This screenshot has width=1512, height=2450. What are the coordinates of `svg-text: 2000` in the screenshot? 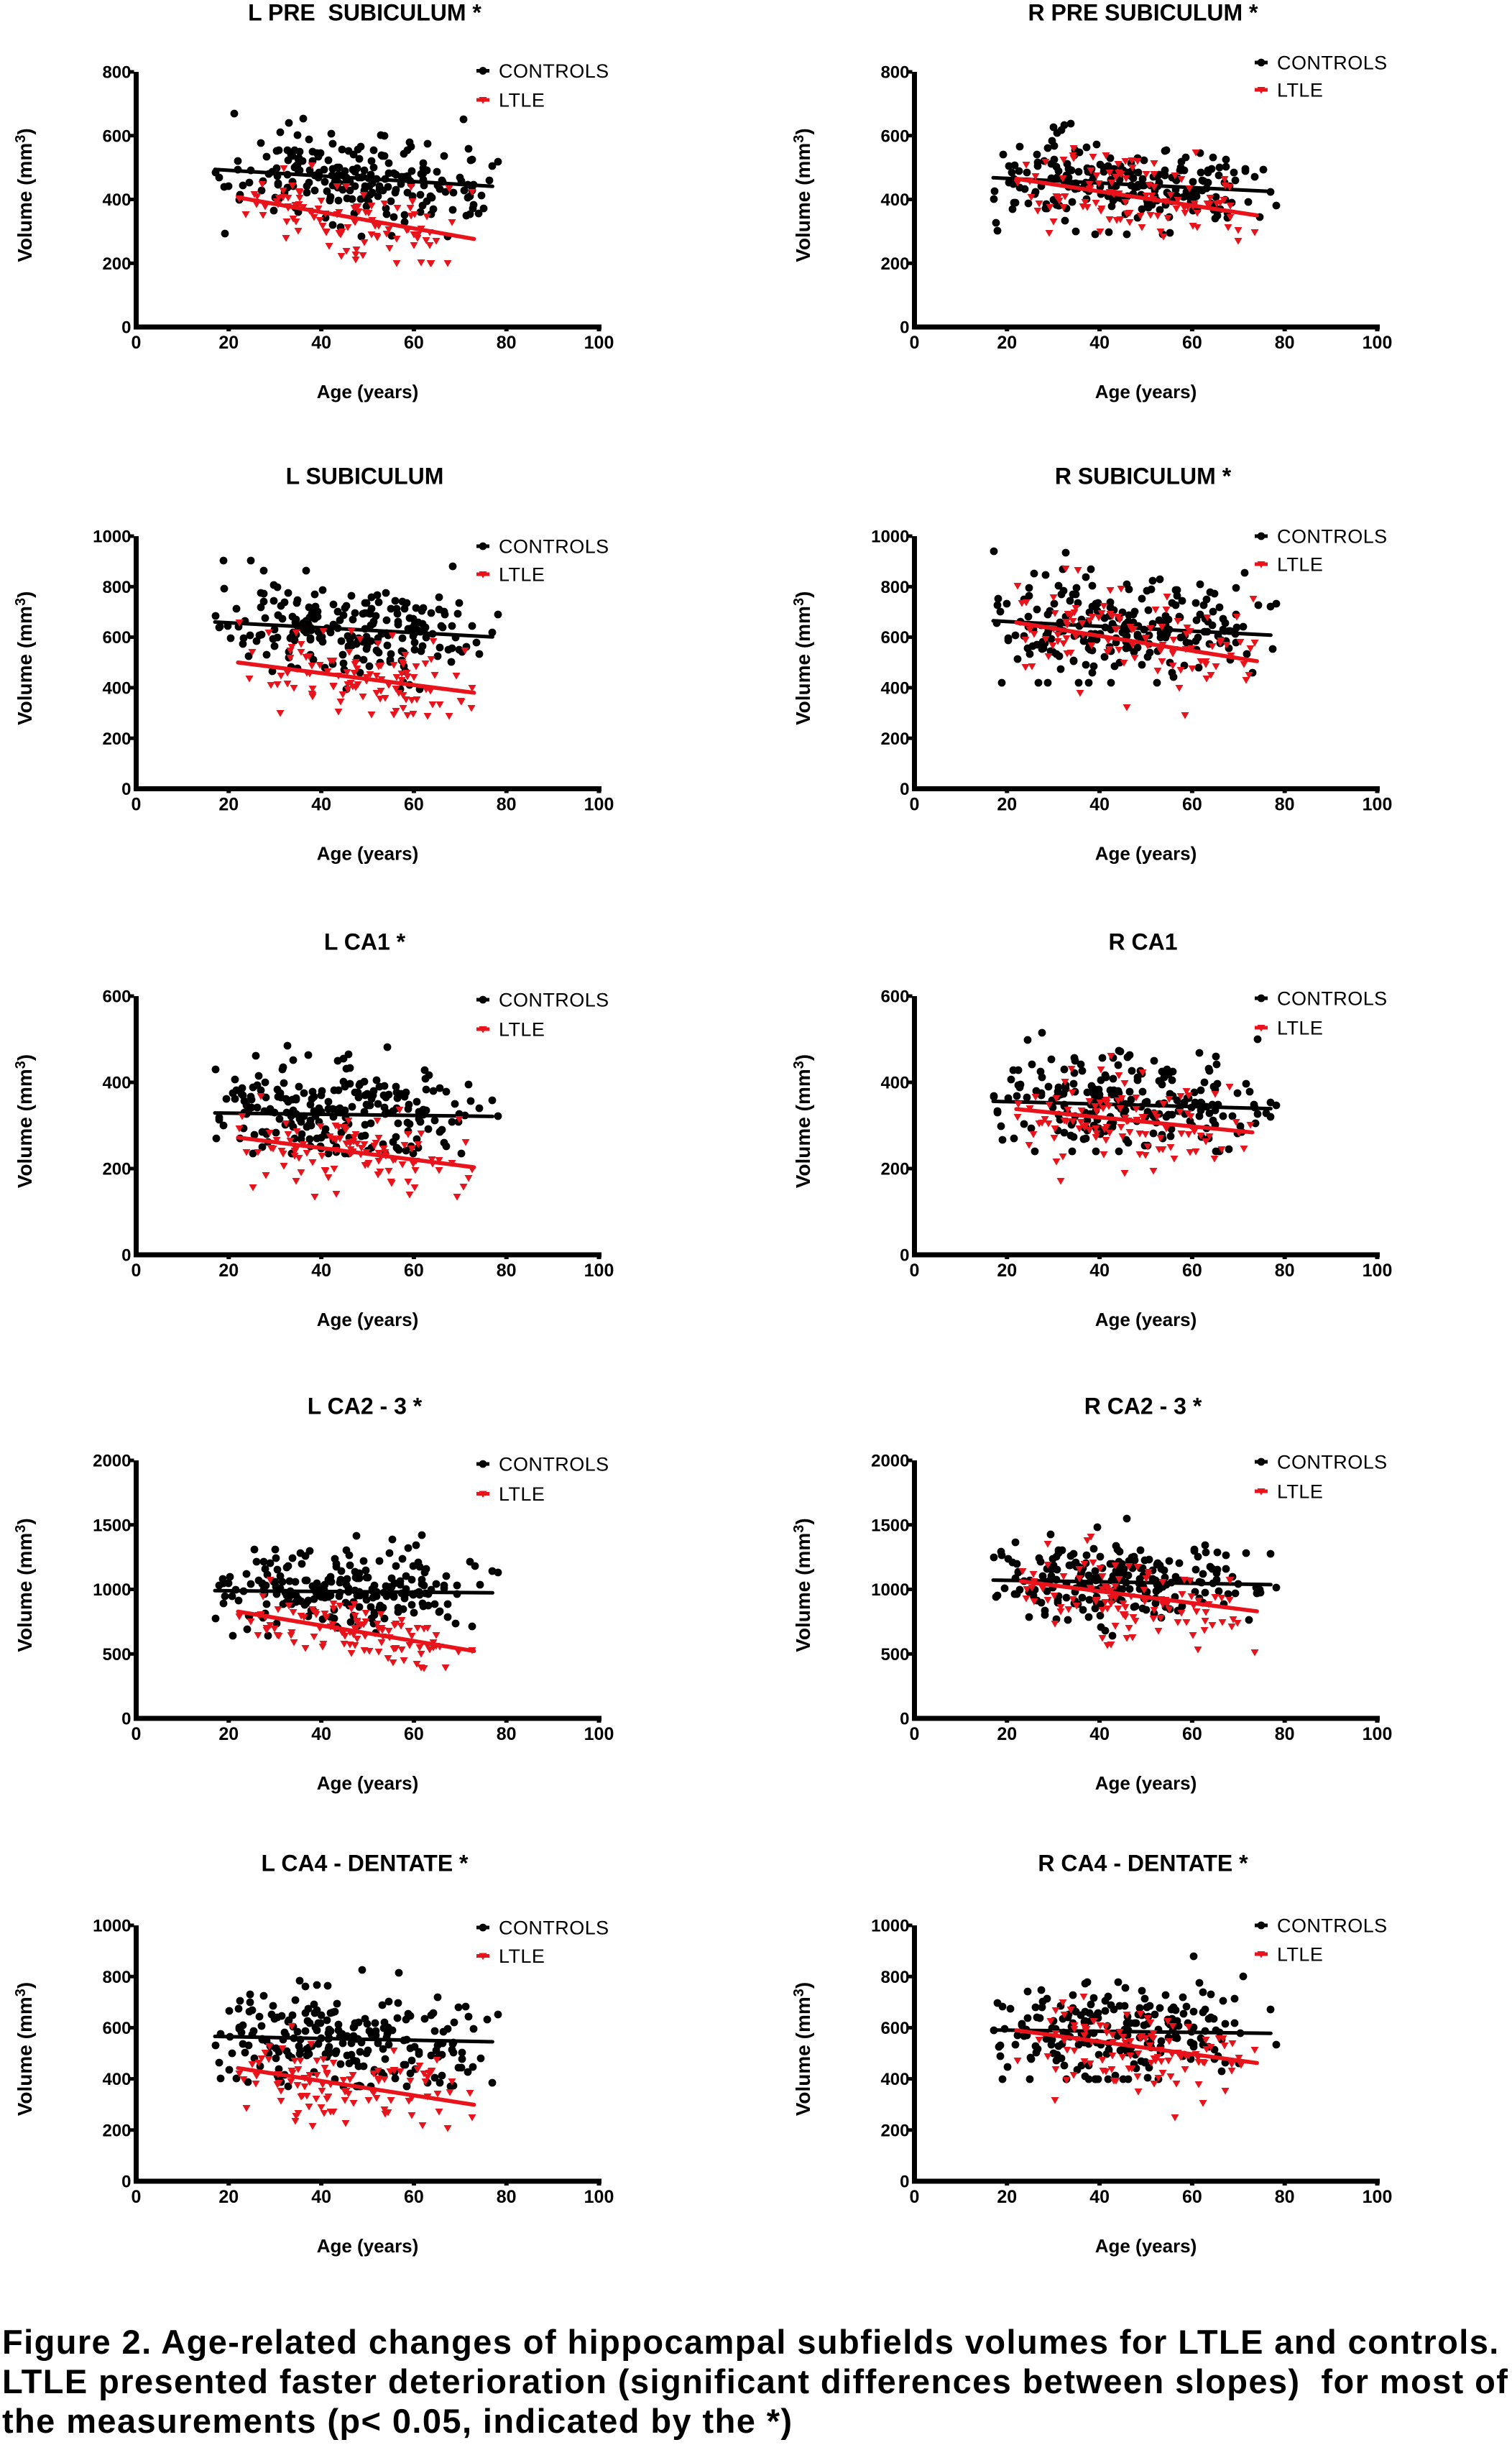 It's located at (112, 1461).